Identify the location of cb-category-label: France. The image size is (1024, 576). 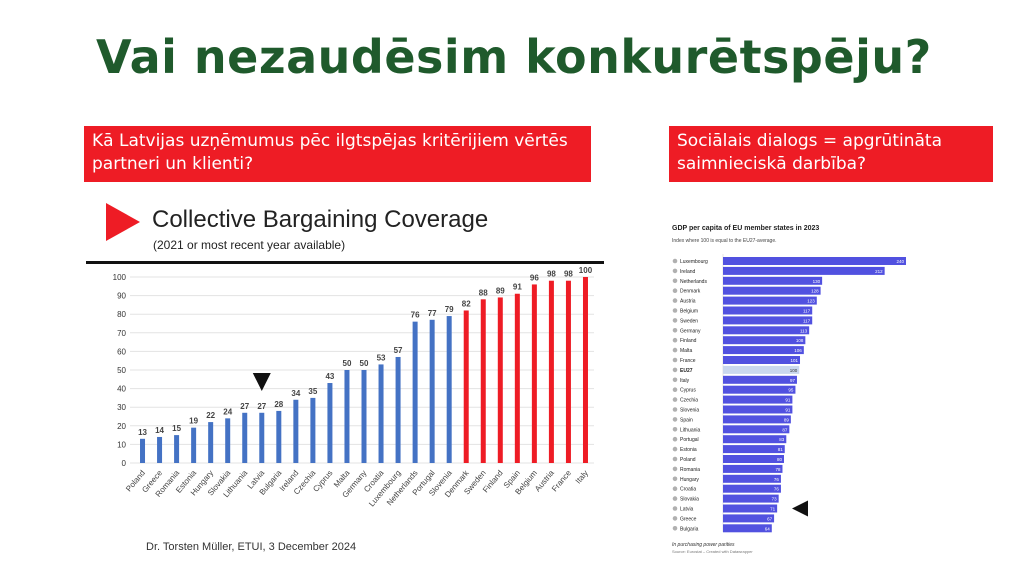
(561, 480).